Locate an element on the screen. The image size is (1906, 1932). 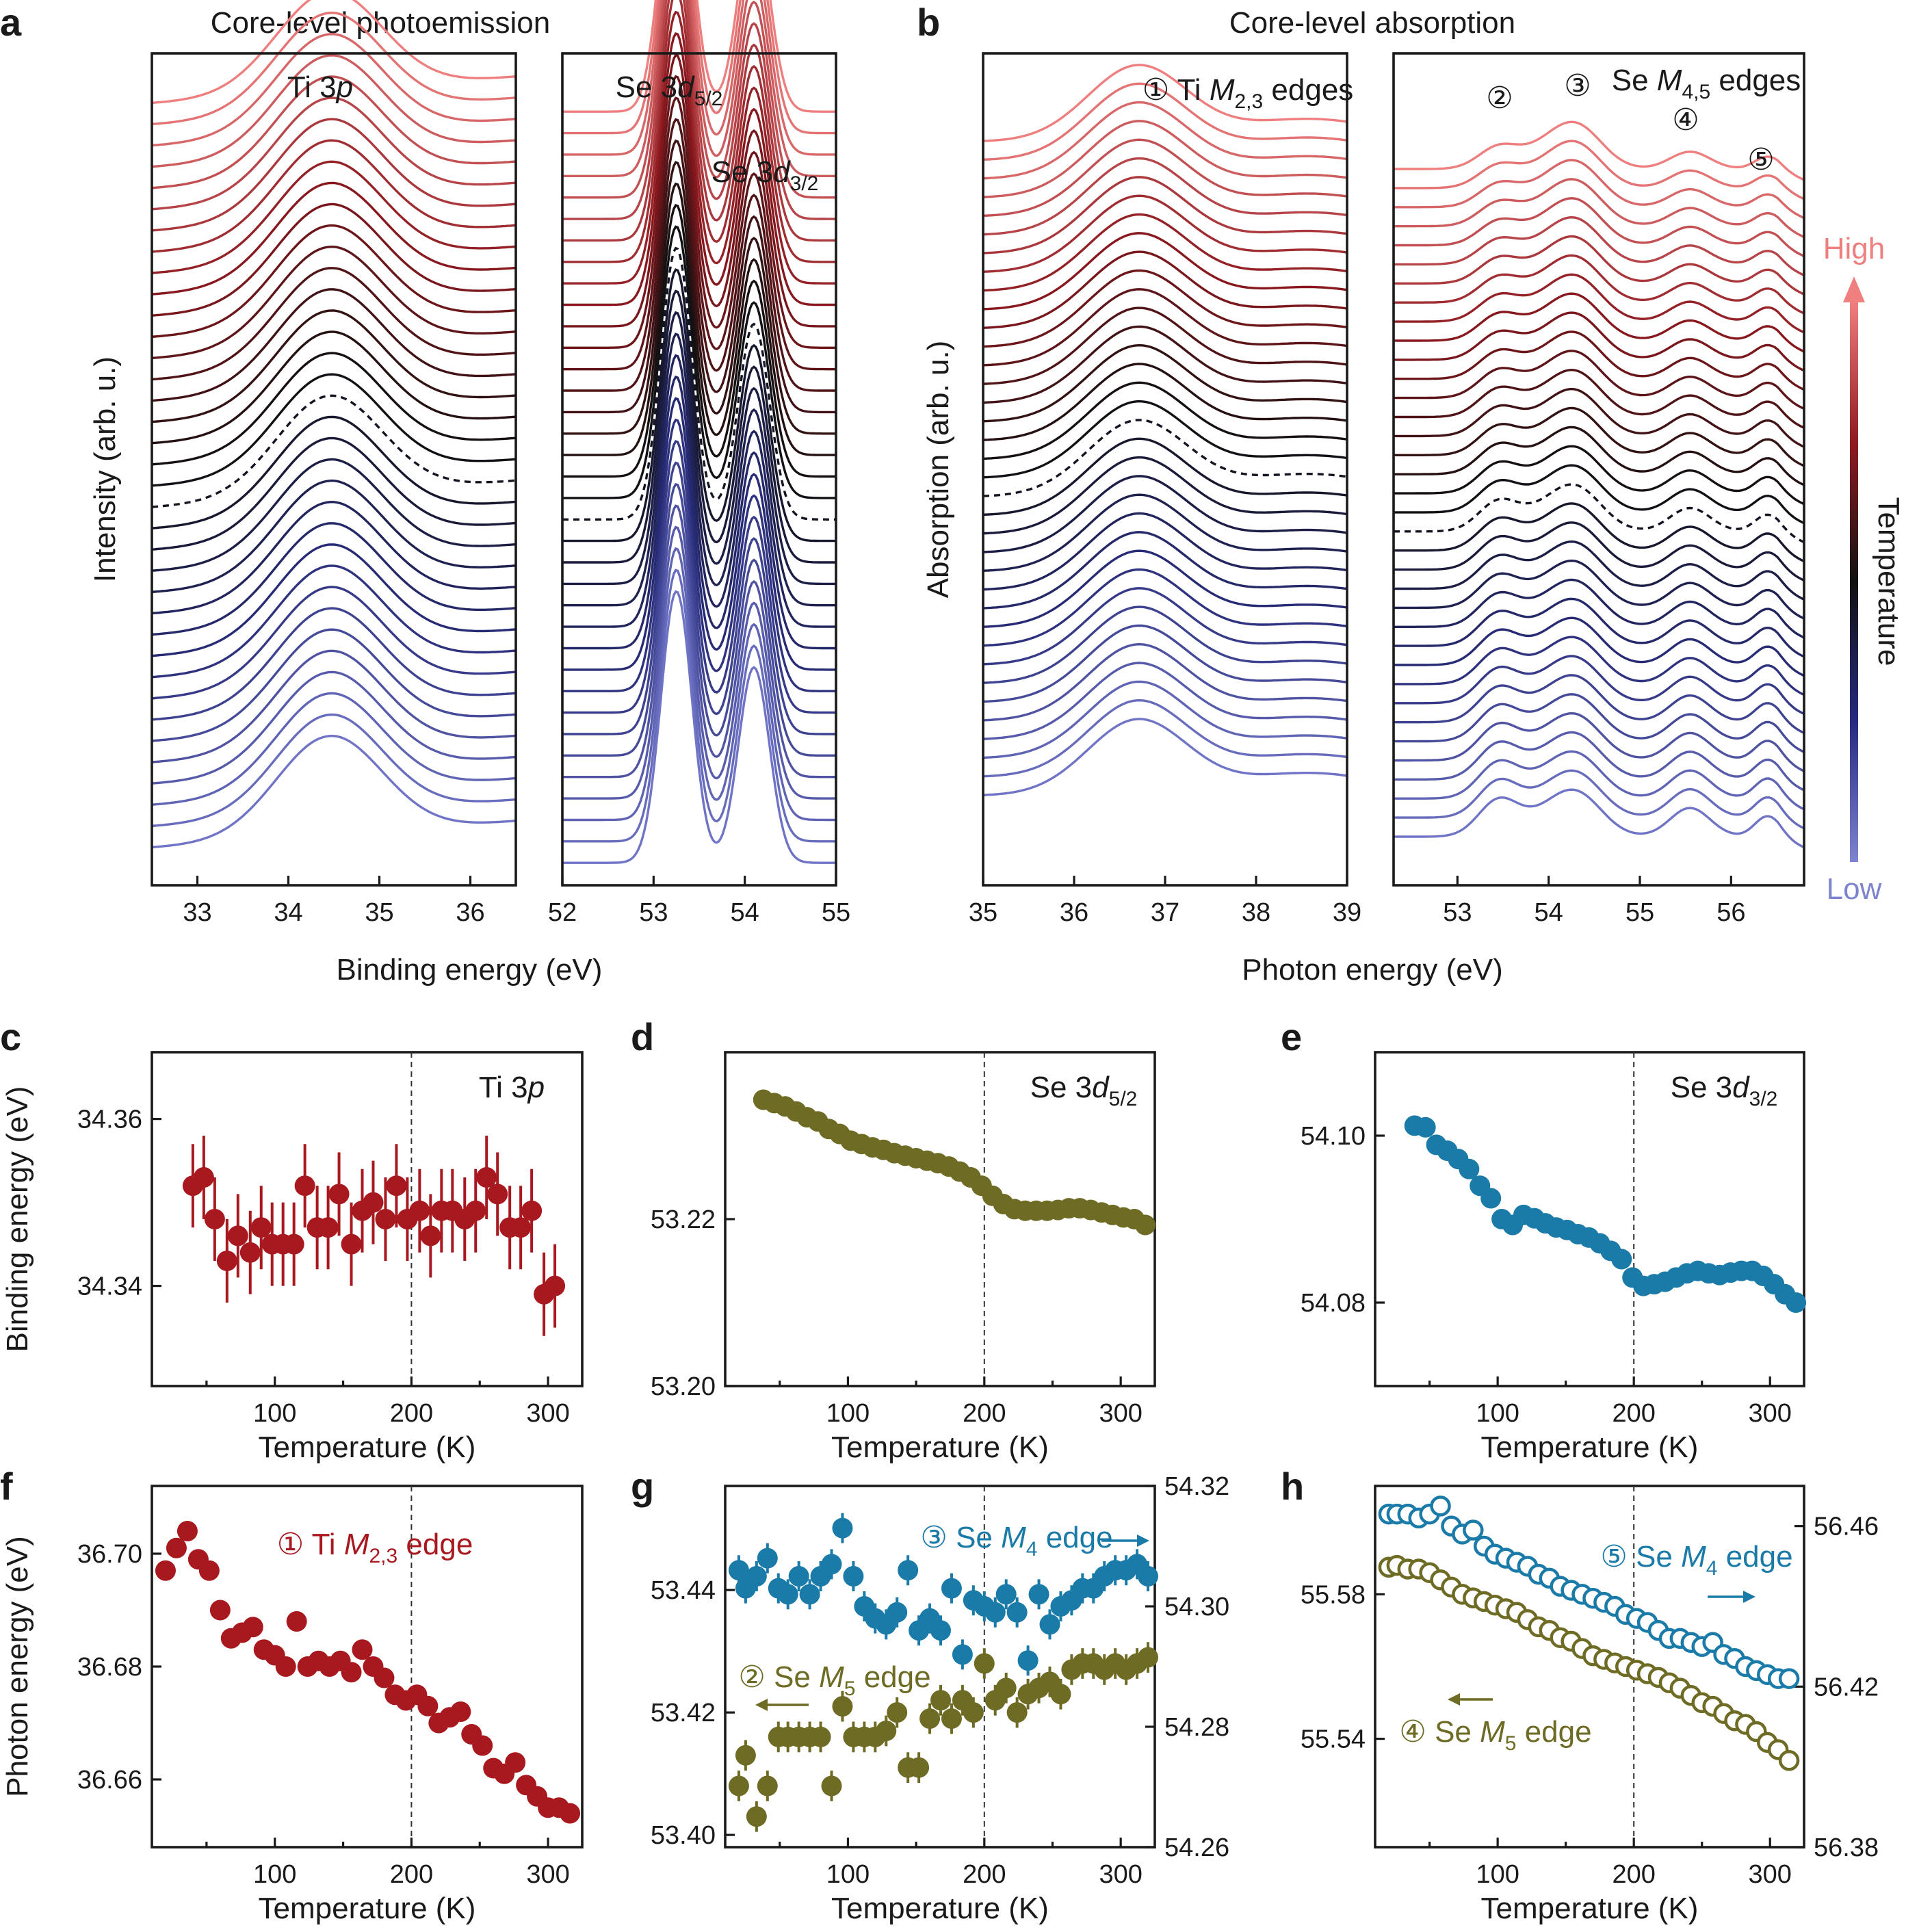
label-e-se3d32: Se 3d3/2 is located at coordinates (1724, 1091).